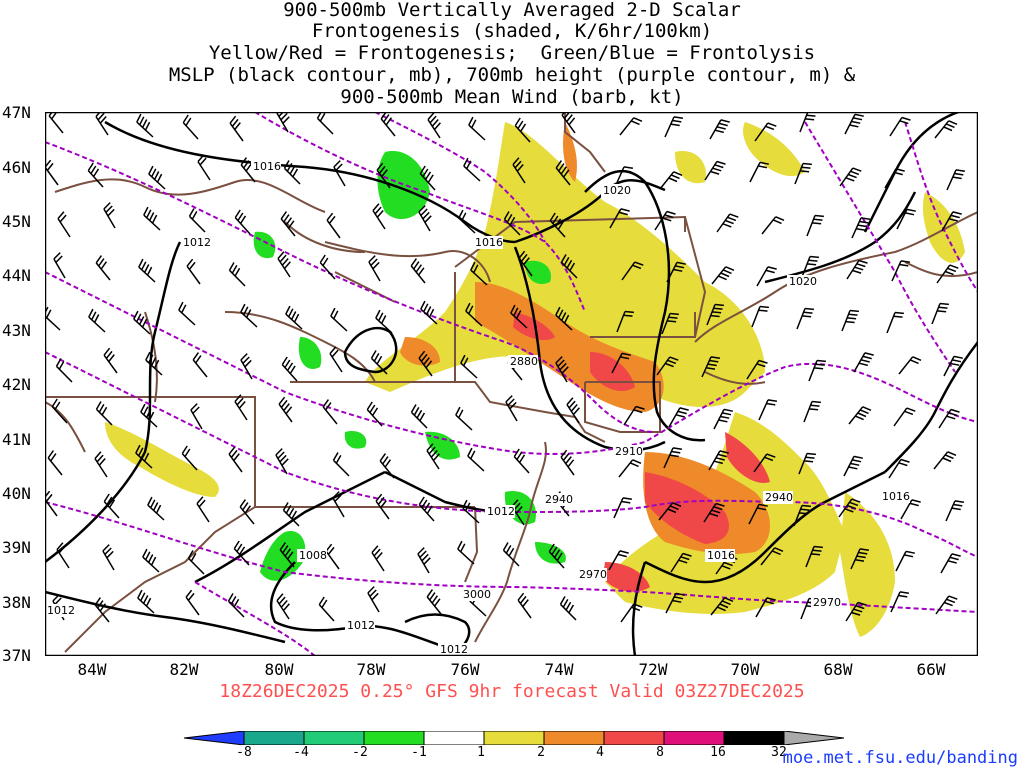  I want to click on lat-label-46n: 46N, so click(16, 167).